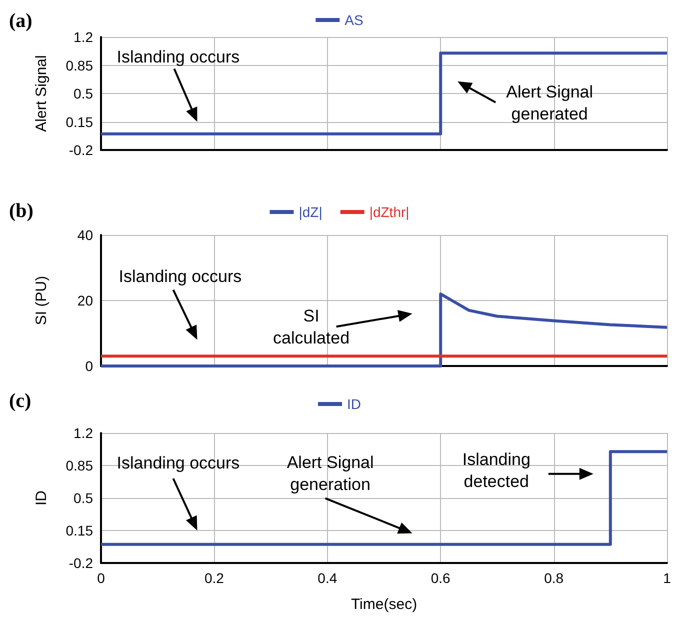 The width and height of the screenshot is (679, 627). I want to click on x-tick-label: 0.8, so click(554, 578).